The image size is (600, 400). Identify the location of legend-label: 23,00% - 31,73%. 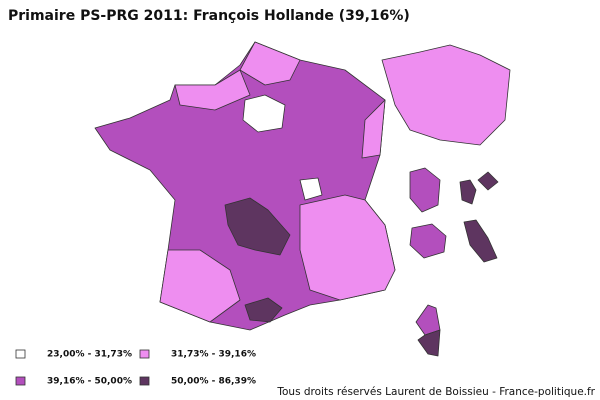
(89, 355).